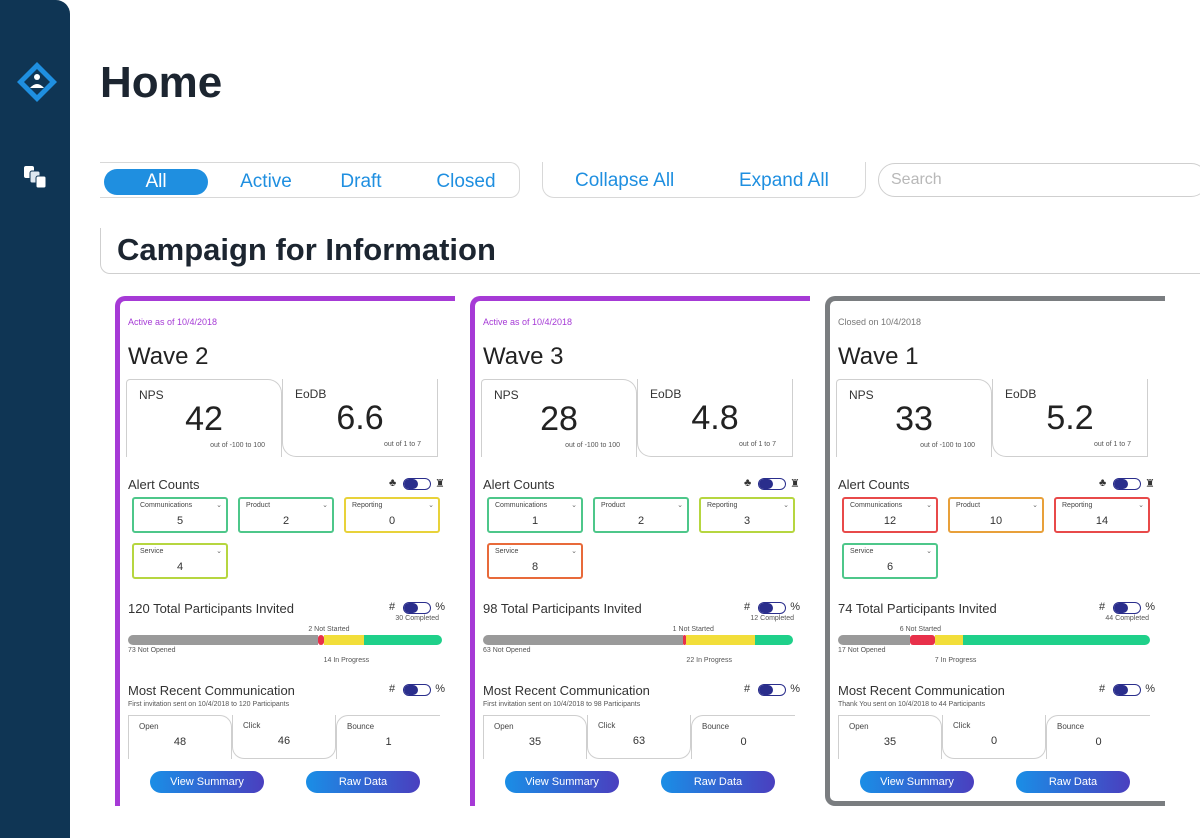 This screenshot has width=1200, height=838. Describe the element at coordinates (878, 356) in the screenshot. I see `wave-title: Wave 1` at that location.